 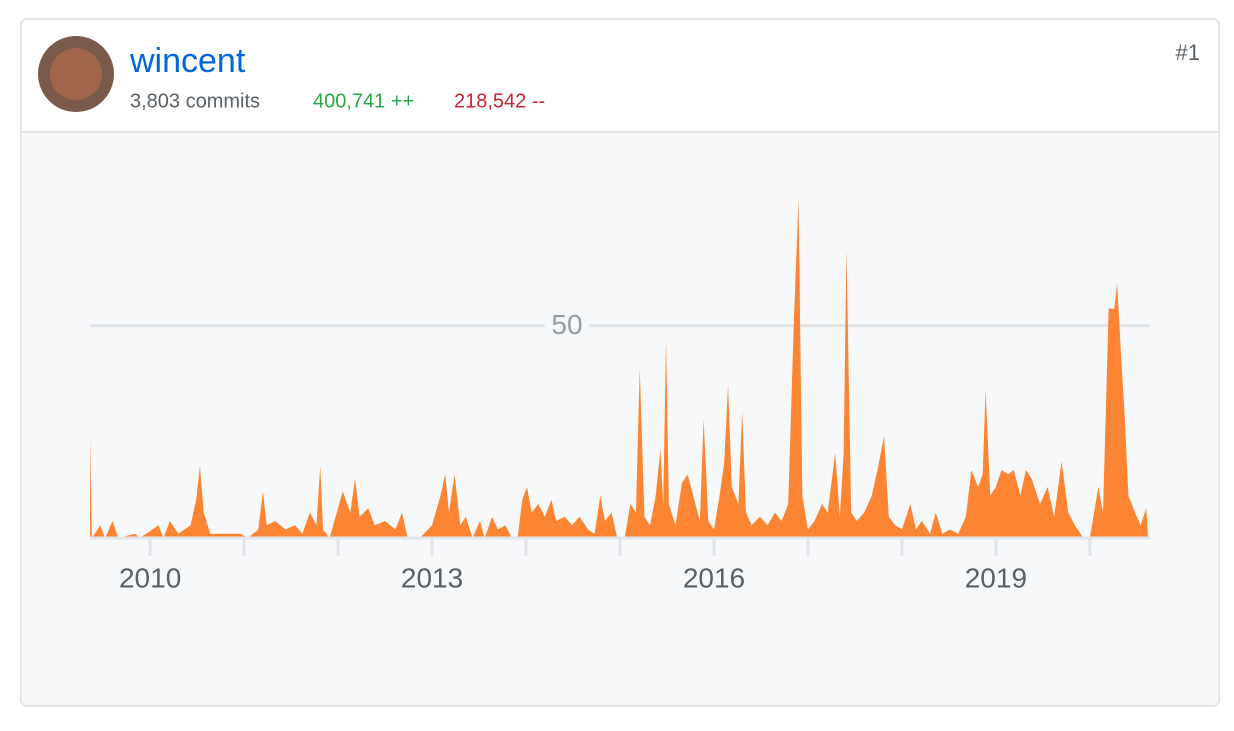 I want to click on avatar-detail, so click(x=76, y=74).